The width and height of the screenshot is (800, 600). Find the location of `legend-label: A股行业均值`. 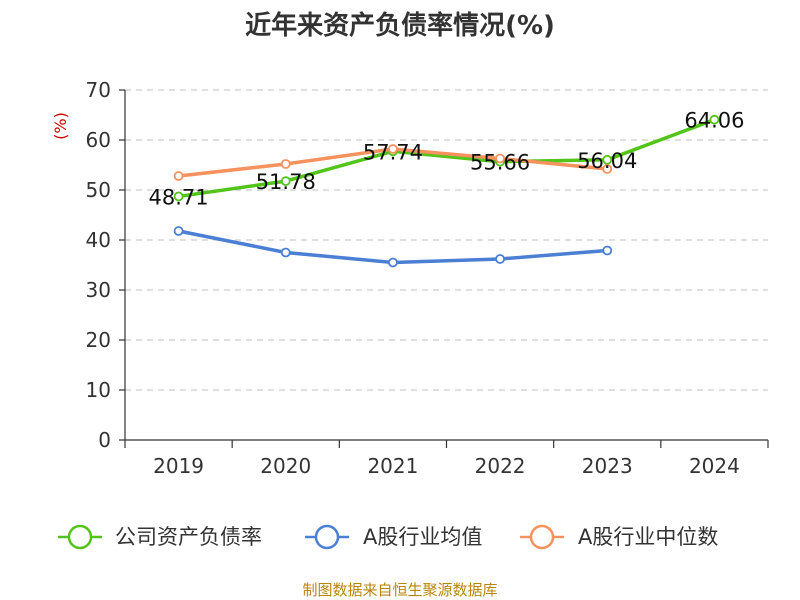

legend-label: A股行业均值 is located at coordinates (422, 537).